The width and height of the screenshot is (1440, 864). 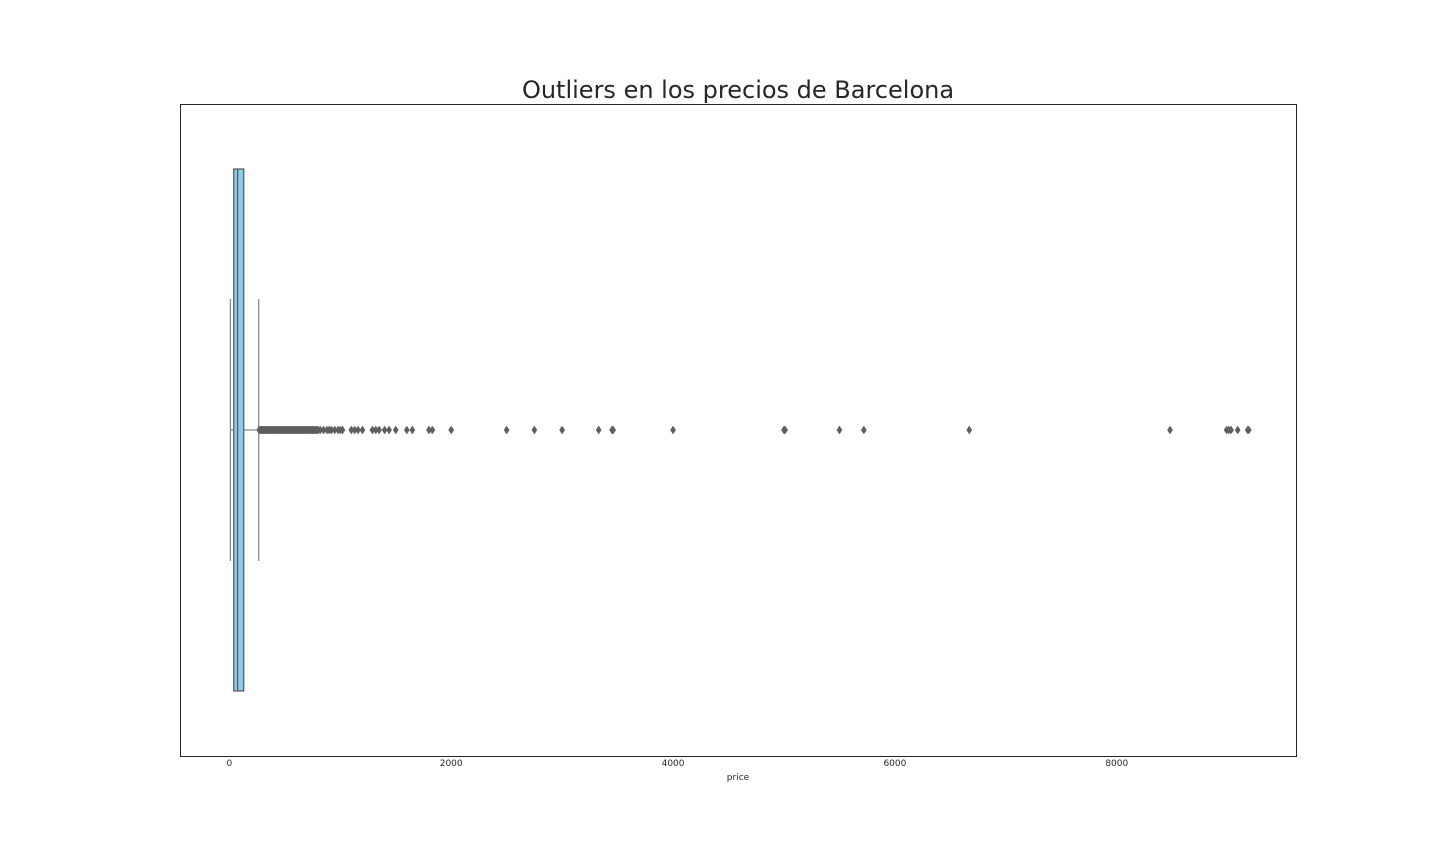 I want to click on x-axis-ticks: 0 2000 4000 6000 8000, so click(x=677, y=764).